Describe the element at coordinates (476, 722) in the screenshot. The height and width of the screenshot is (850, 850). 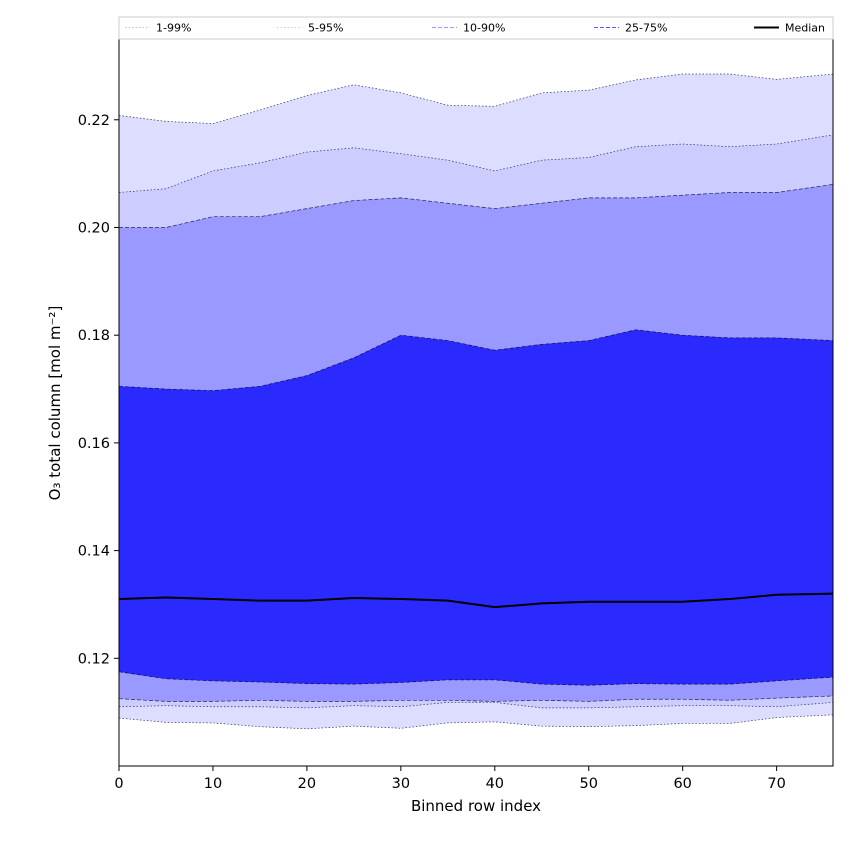
I see `band-1-99pct-lower-line` at that location.